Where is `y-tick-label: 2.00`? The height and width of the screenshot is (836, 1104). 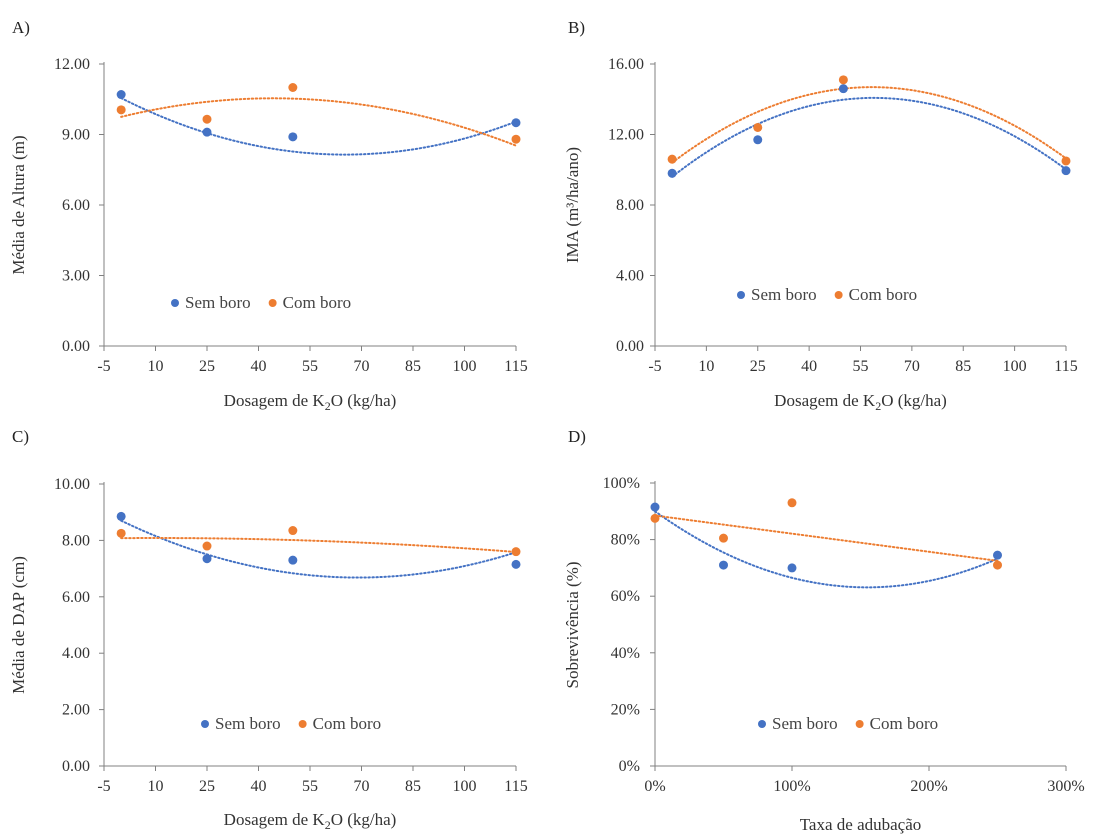 y-tick-label: 2.00 is located at coordinates (76, 710).